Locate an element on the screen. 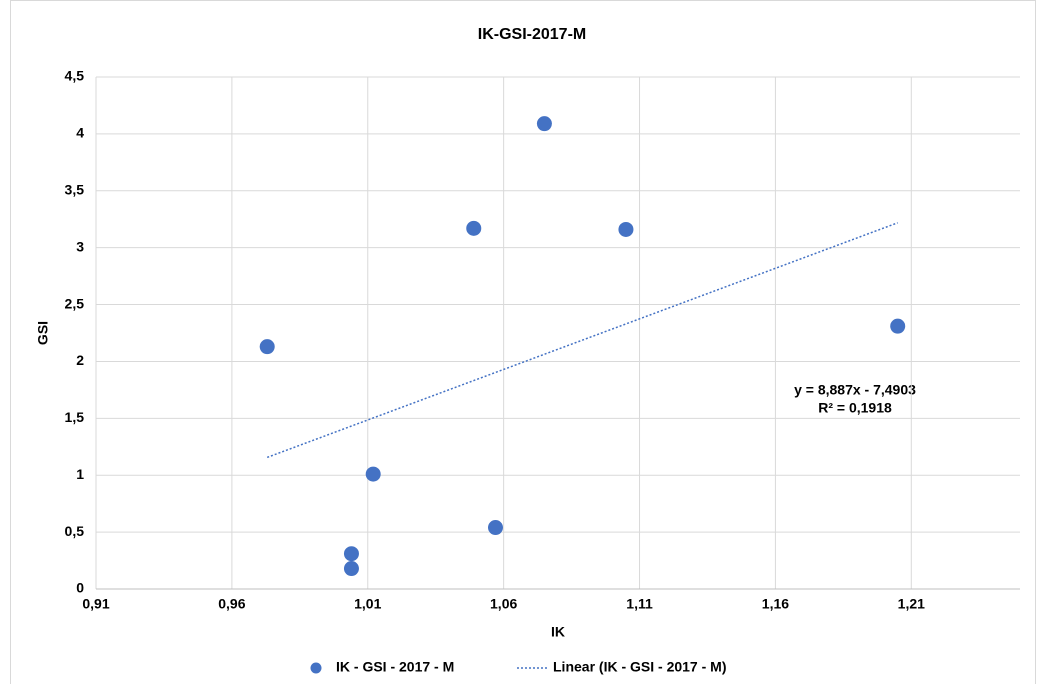 The width and height of the screenshot is (1037, 684). x-tick-label: 0,91 is located at coordinates (95, 604).